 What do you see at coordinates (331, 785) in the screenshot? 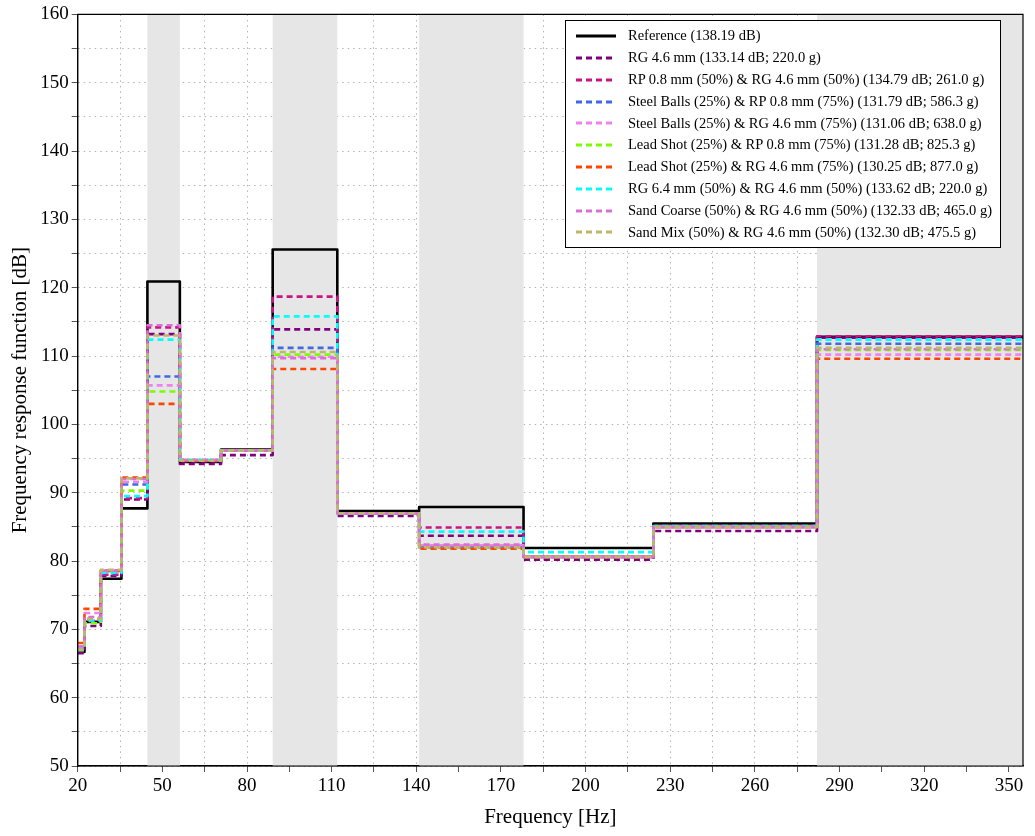
I see `x-tick-label: 110` at bounding box center [331, 785].